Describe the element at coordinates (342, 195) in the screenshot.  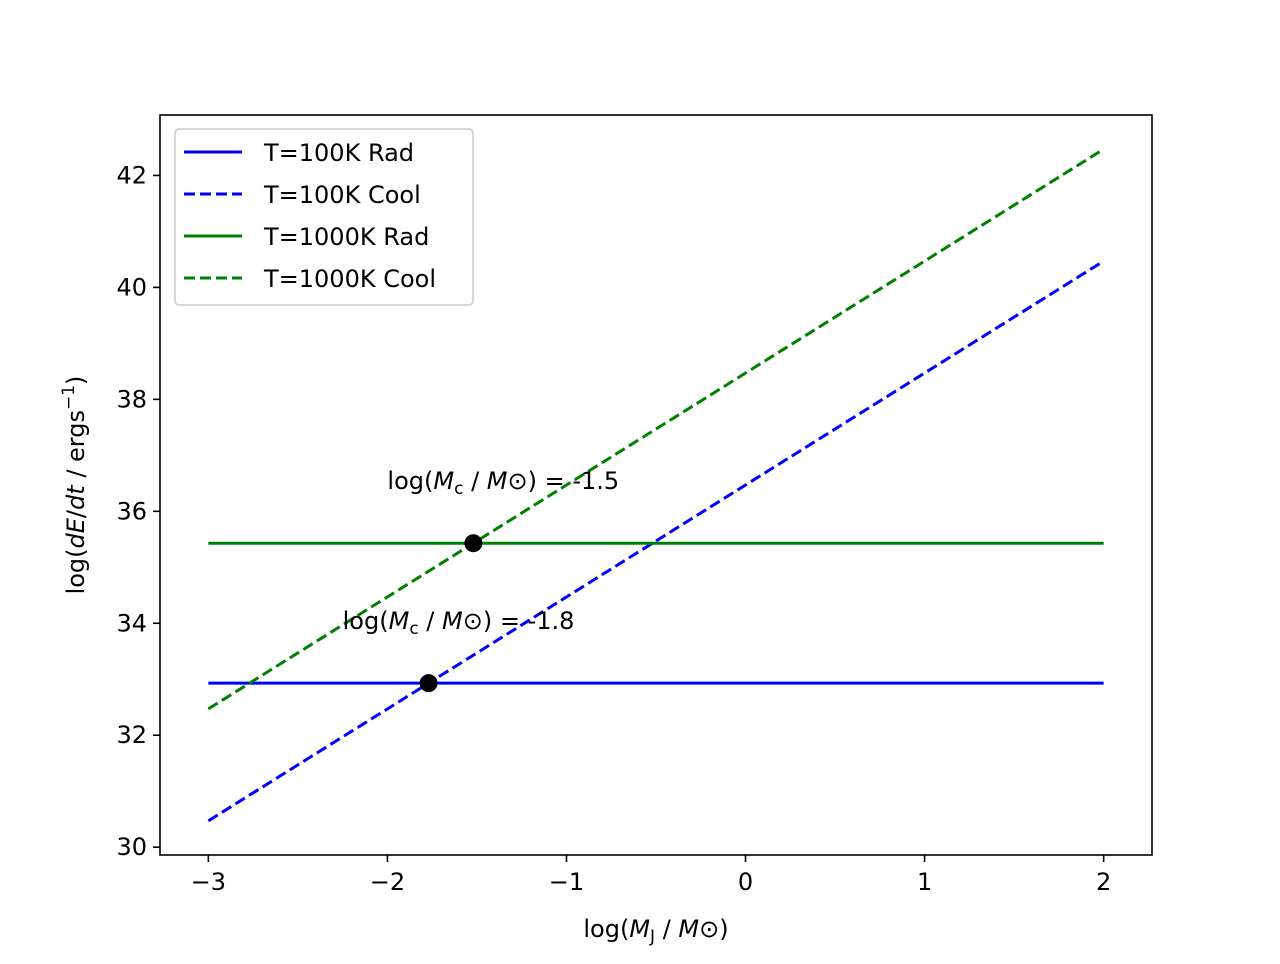
I see `legend-label: T=100K Cool` at that location.